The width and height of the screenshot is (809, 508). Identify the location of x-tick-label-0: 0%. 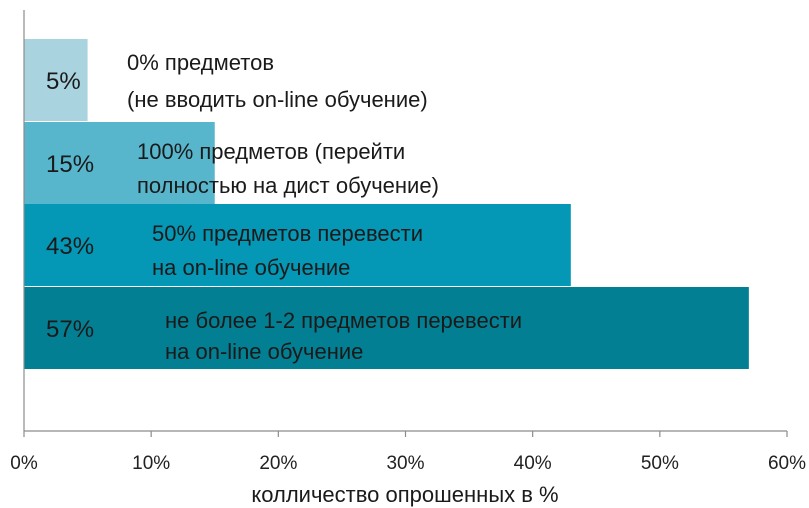
(24, 463).